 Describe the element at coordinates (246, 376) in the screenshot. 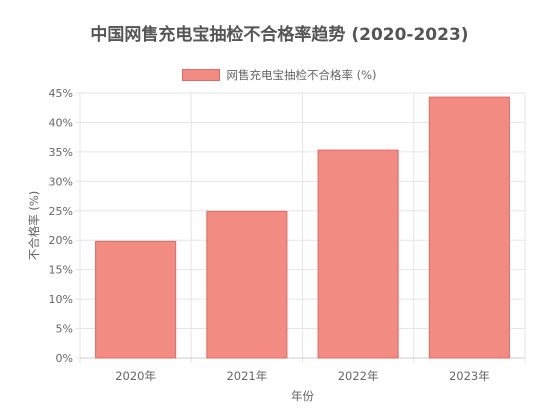

I see `x-tick-label: 2021年` at that location.